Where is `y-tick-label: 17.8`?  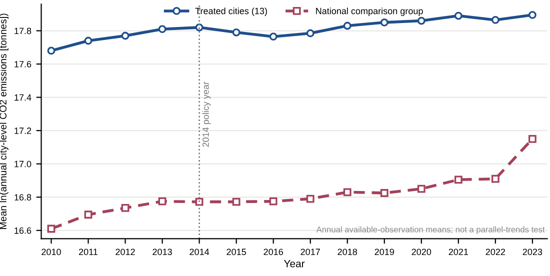
y-tick-label: 17.8 is located at coordinates (23, 31).